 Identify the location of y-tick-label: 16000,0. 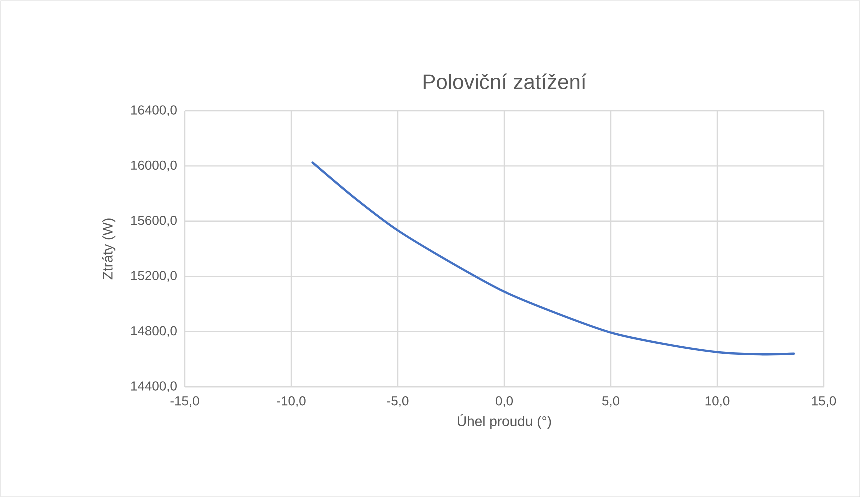
(154, 166).